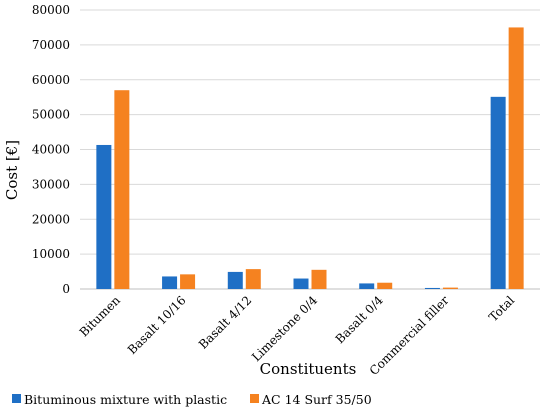 The width and height of the screenshot is (550, 412). What do you see at coordinates (284, 328) in the screenshot?
I see `x-tick-label: Limestone 0/4` at bounding box center [284, 328].